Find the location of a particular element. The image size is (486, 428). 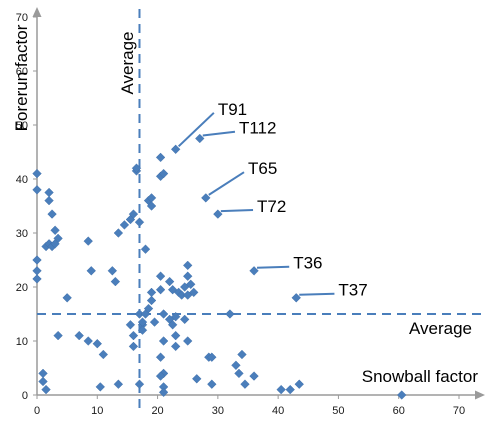

annotation-label-t91: T91 is located at coordinates (232, 109).